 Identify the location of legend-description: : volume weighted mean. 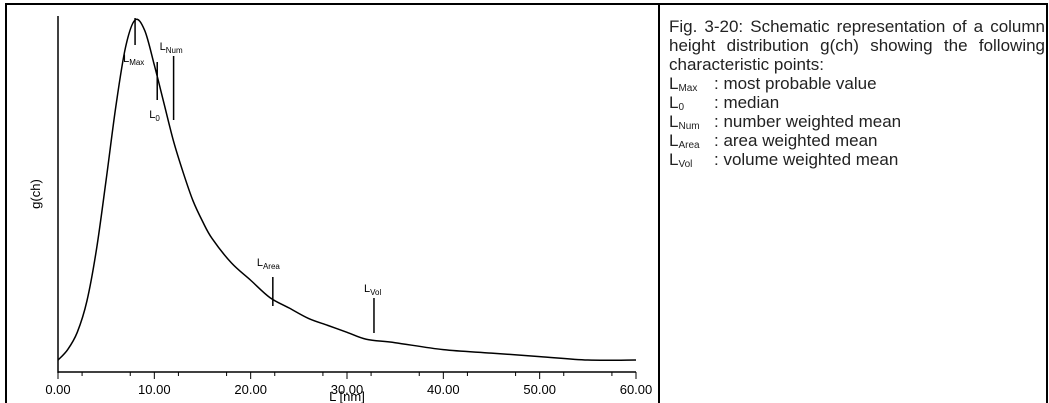
(806, 159).